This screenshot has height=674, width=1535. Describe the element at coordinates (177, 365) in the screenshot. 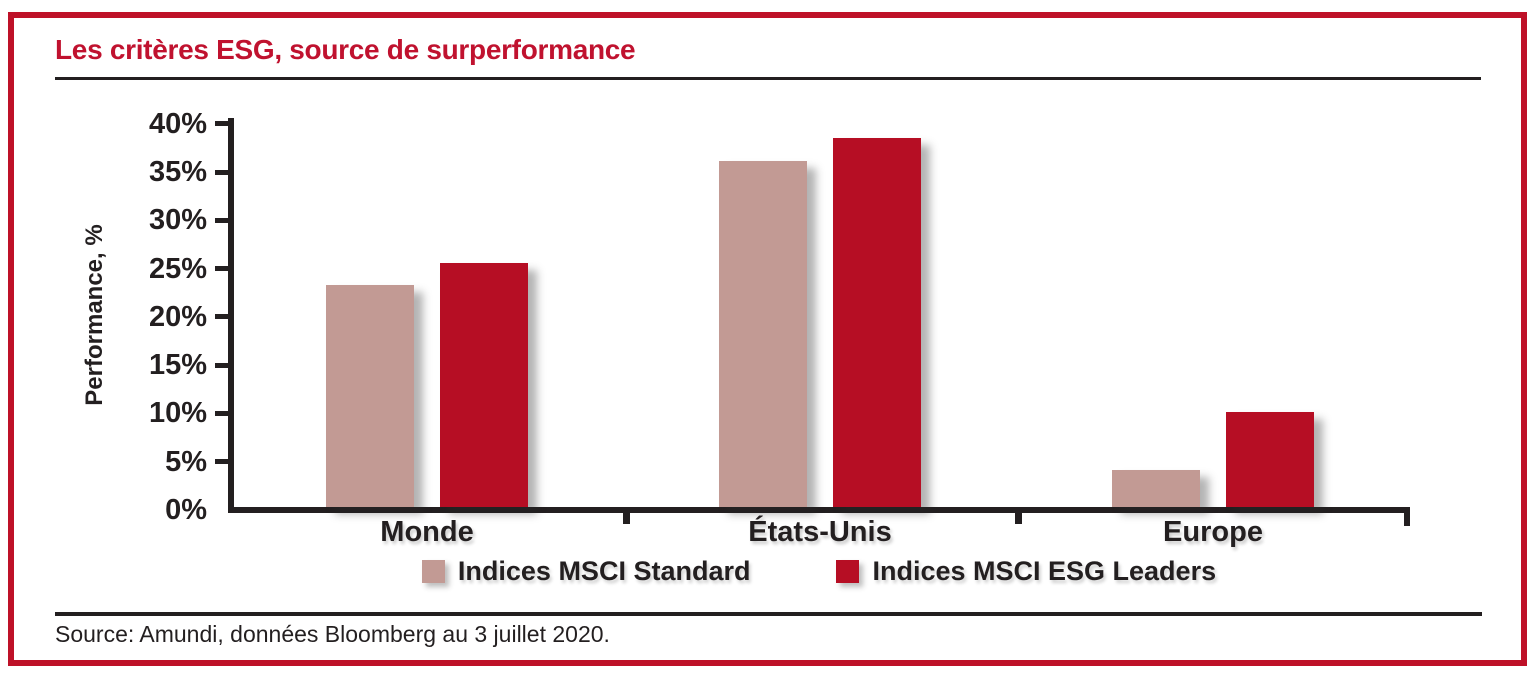

I see `y-tick-label: 15%` at that location.